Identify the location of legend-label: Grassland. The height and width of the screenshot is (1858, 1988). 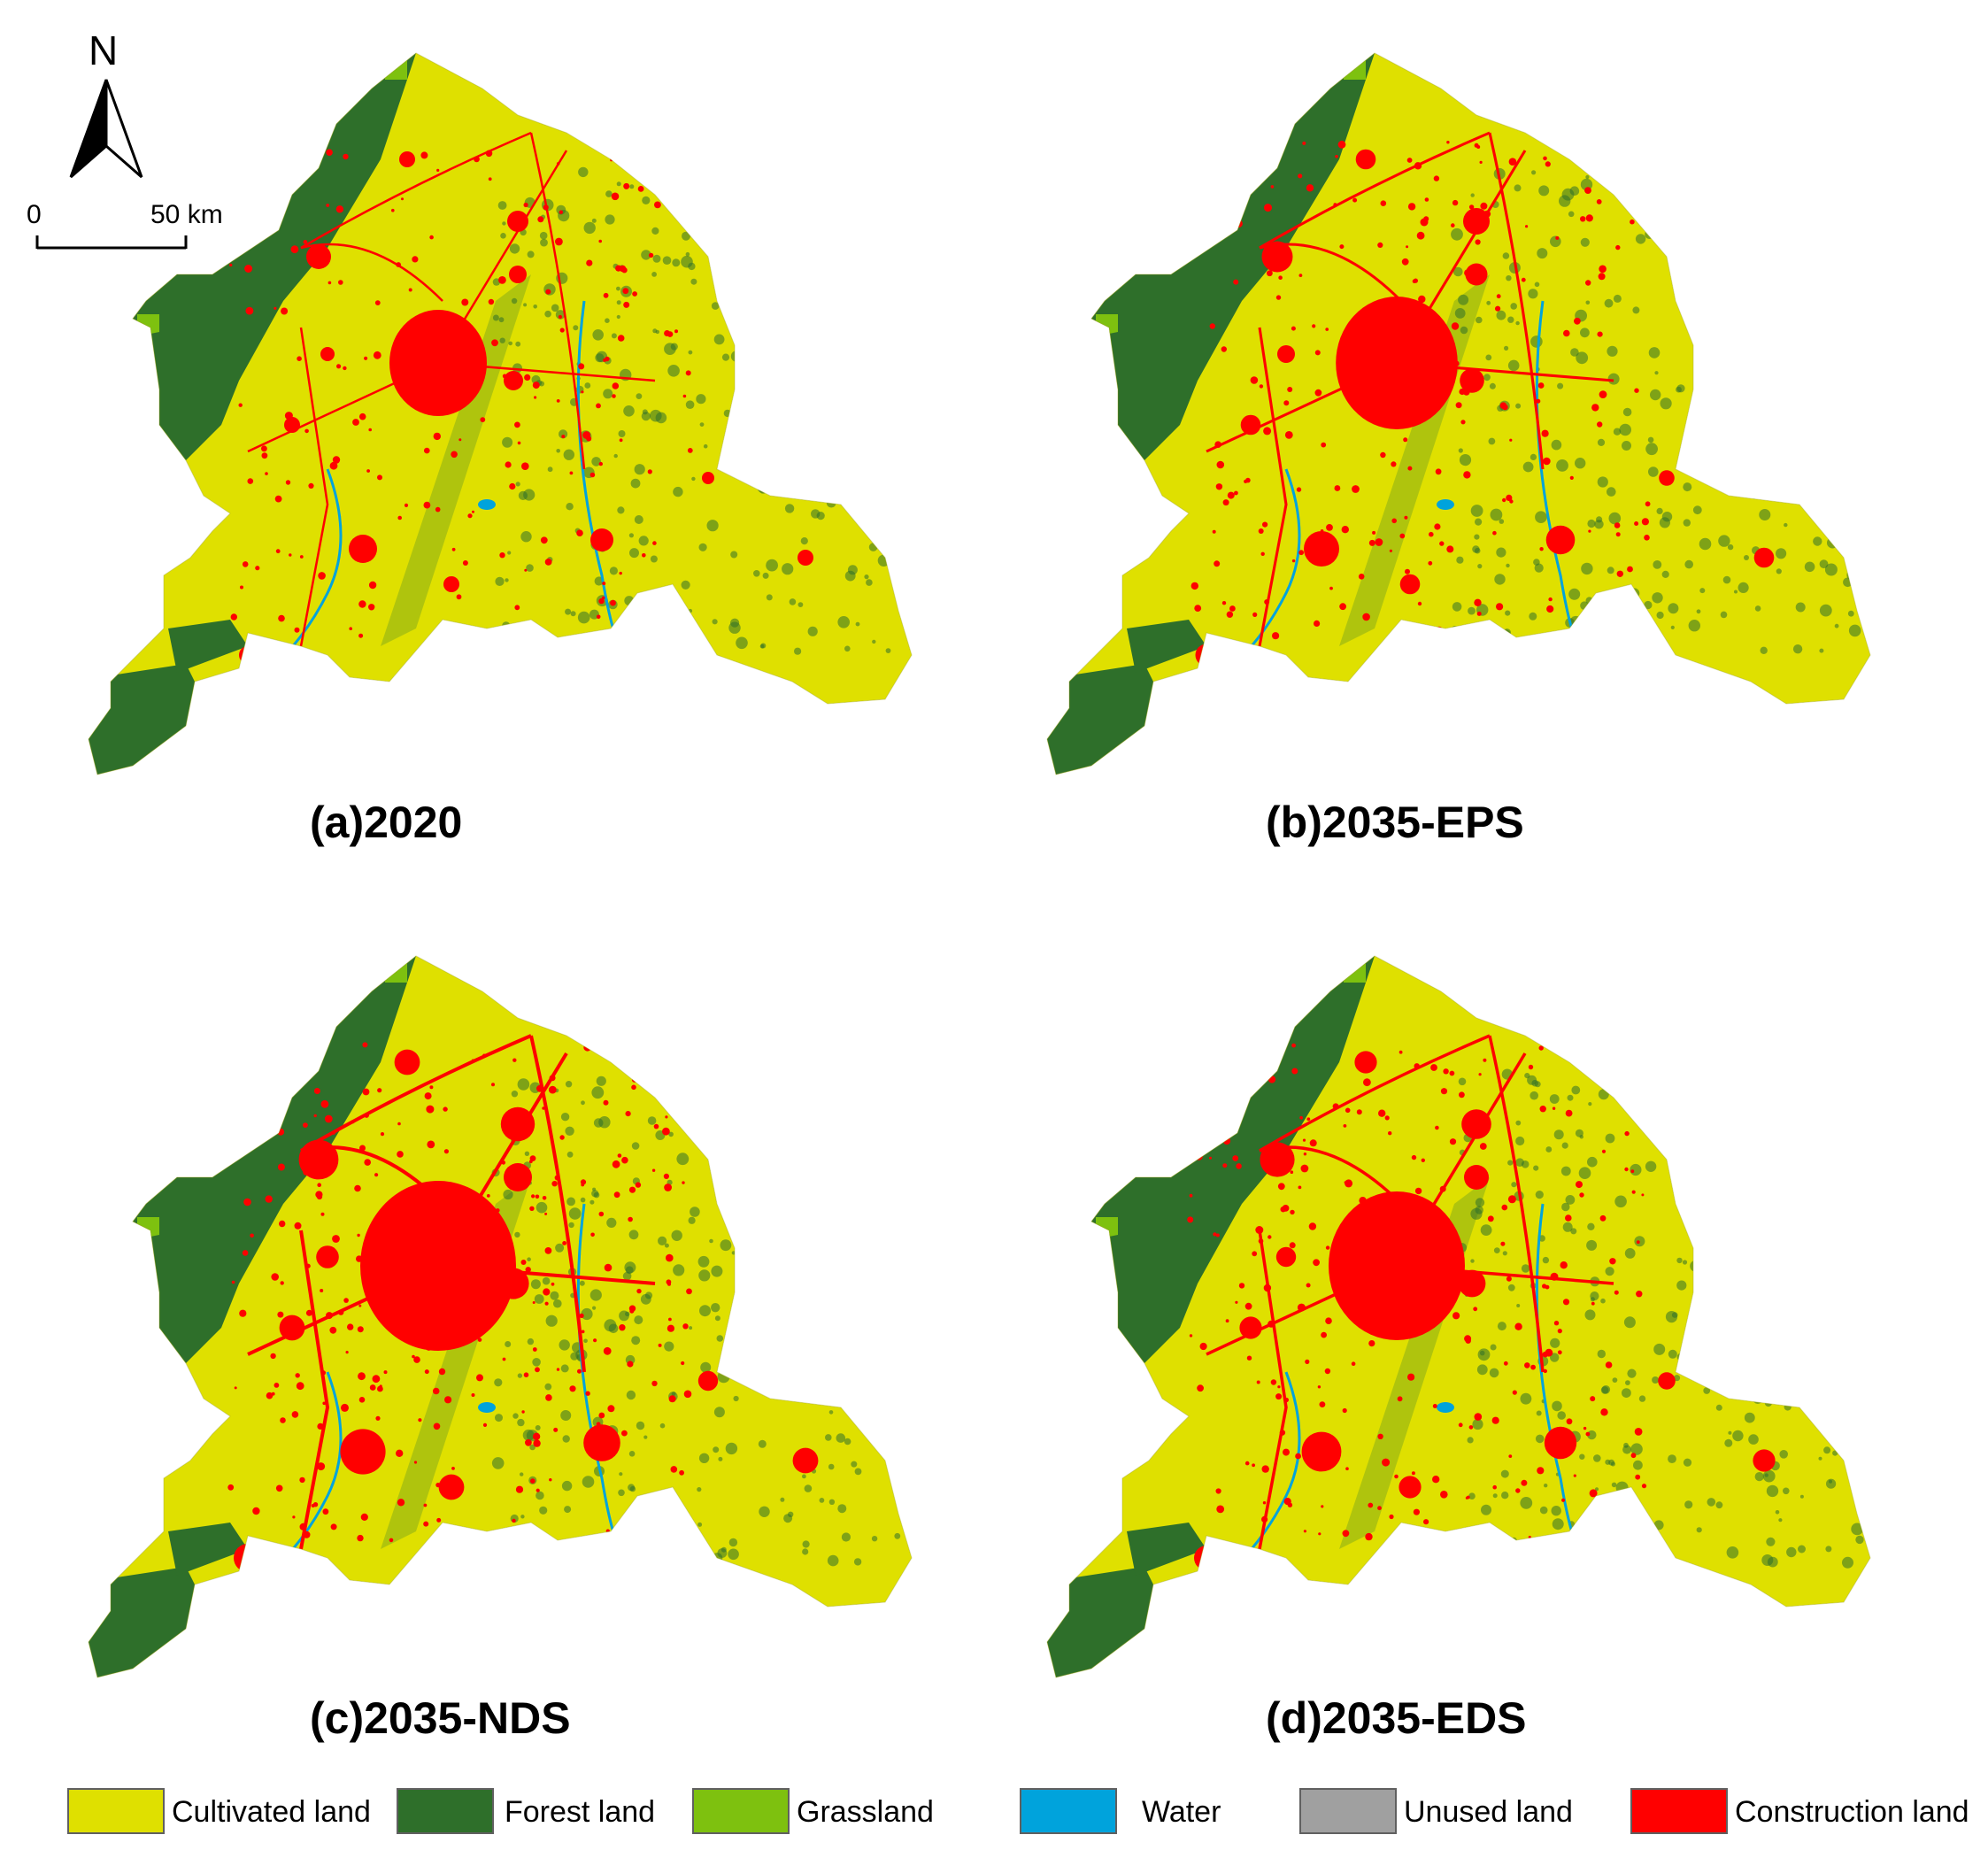
(865, 1812).